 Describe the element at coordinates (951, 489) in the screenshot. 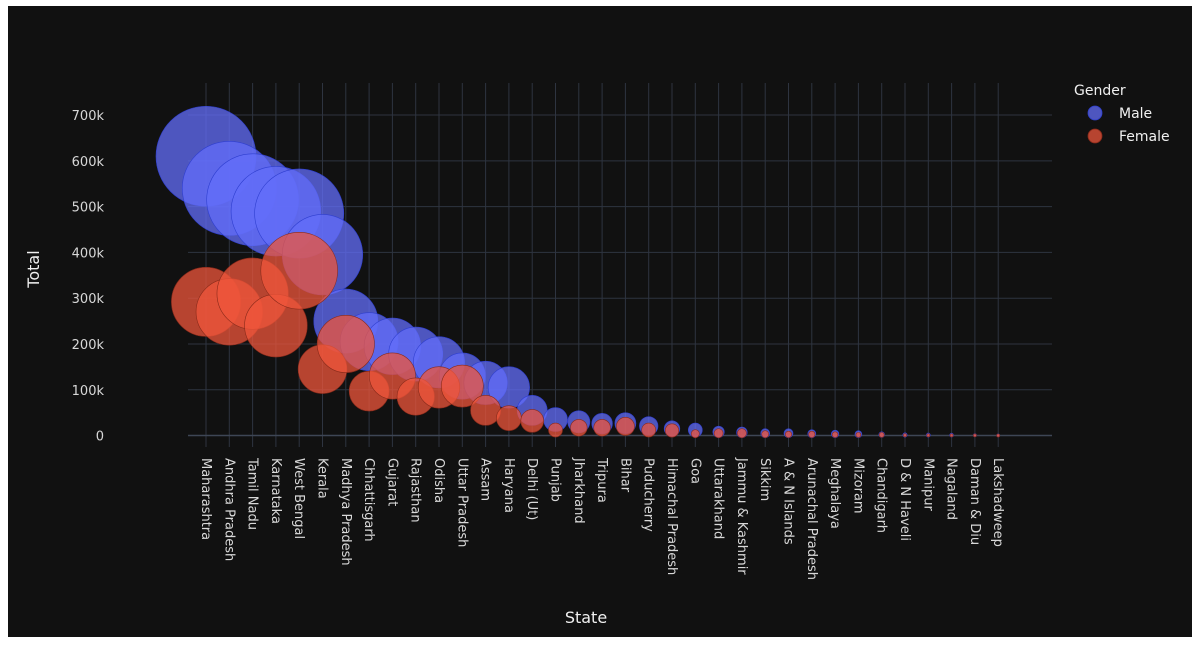

I see `x-tick-label: Nagaland` at that location.